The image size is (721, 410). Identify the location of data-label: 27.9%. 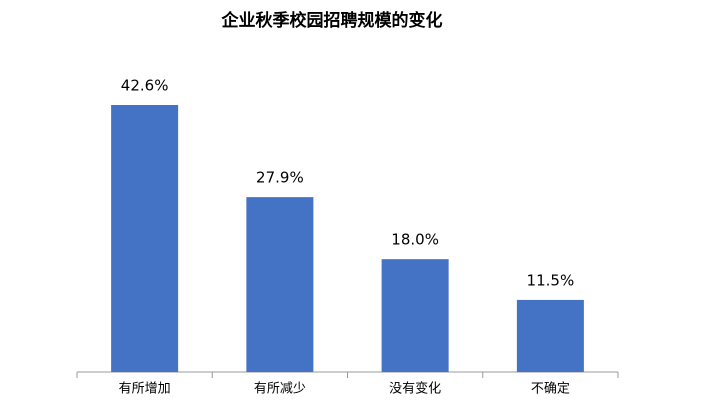
(280, 178).